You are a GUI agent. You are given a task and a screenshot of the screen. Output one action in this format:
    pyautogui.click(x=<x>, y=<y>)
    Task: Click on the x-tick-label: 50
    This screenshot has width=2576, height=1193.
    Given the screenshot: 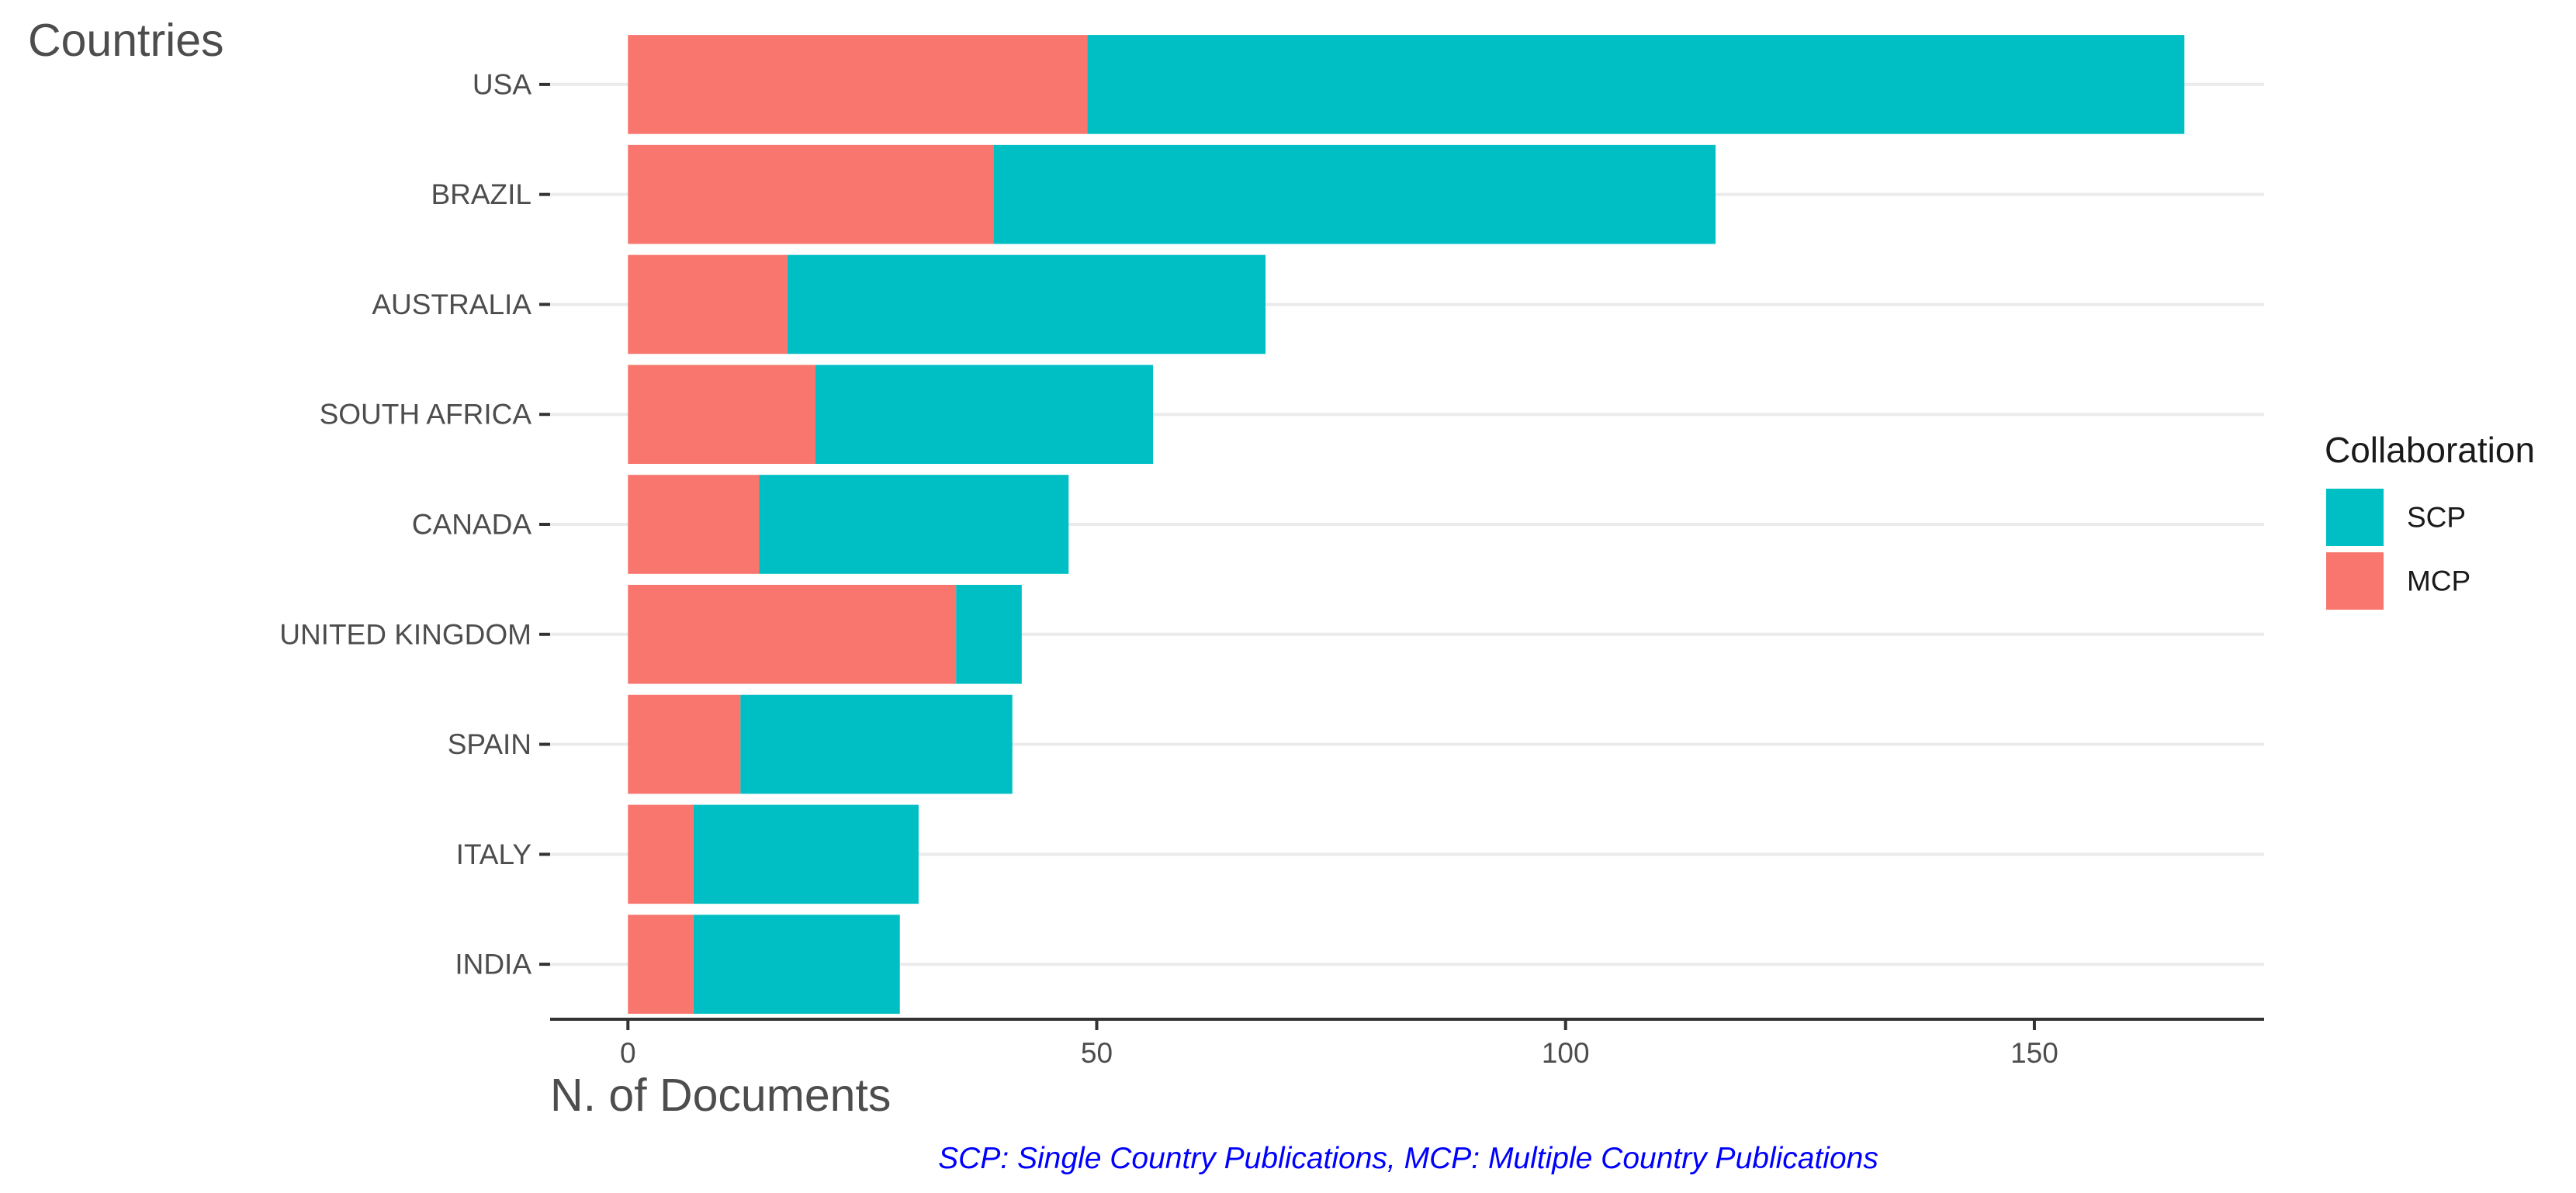 What is the action you would take?
    pyautogui.click(x=1097, y=1053)
    